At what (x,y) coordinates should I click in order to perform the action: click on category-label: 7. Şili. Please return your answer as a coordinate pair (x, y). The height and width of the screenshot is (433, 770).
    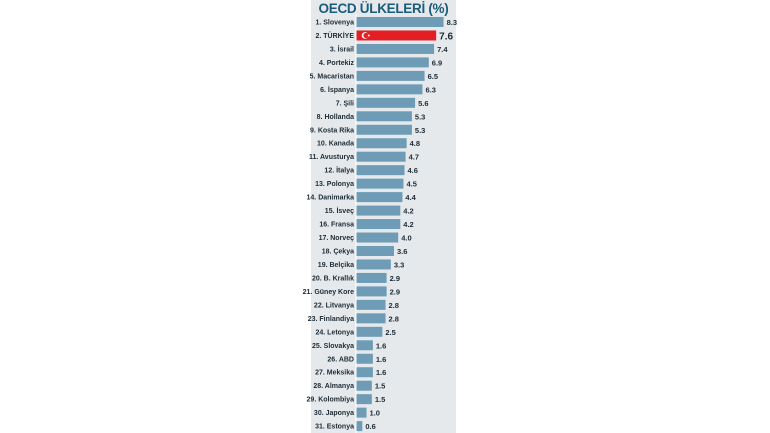
    Looking at the image, I should click on (345, 103).